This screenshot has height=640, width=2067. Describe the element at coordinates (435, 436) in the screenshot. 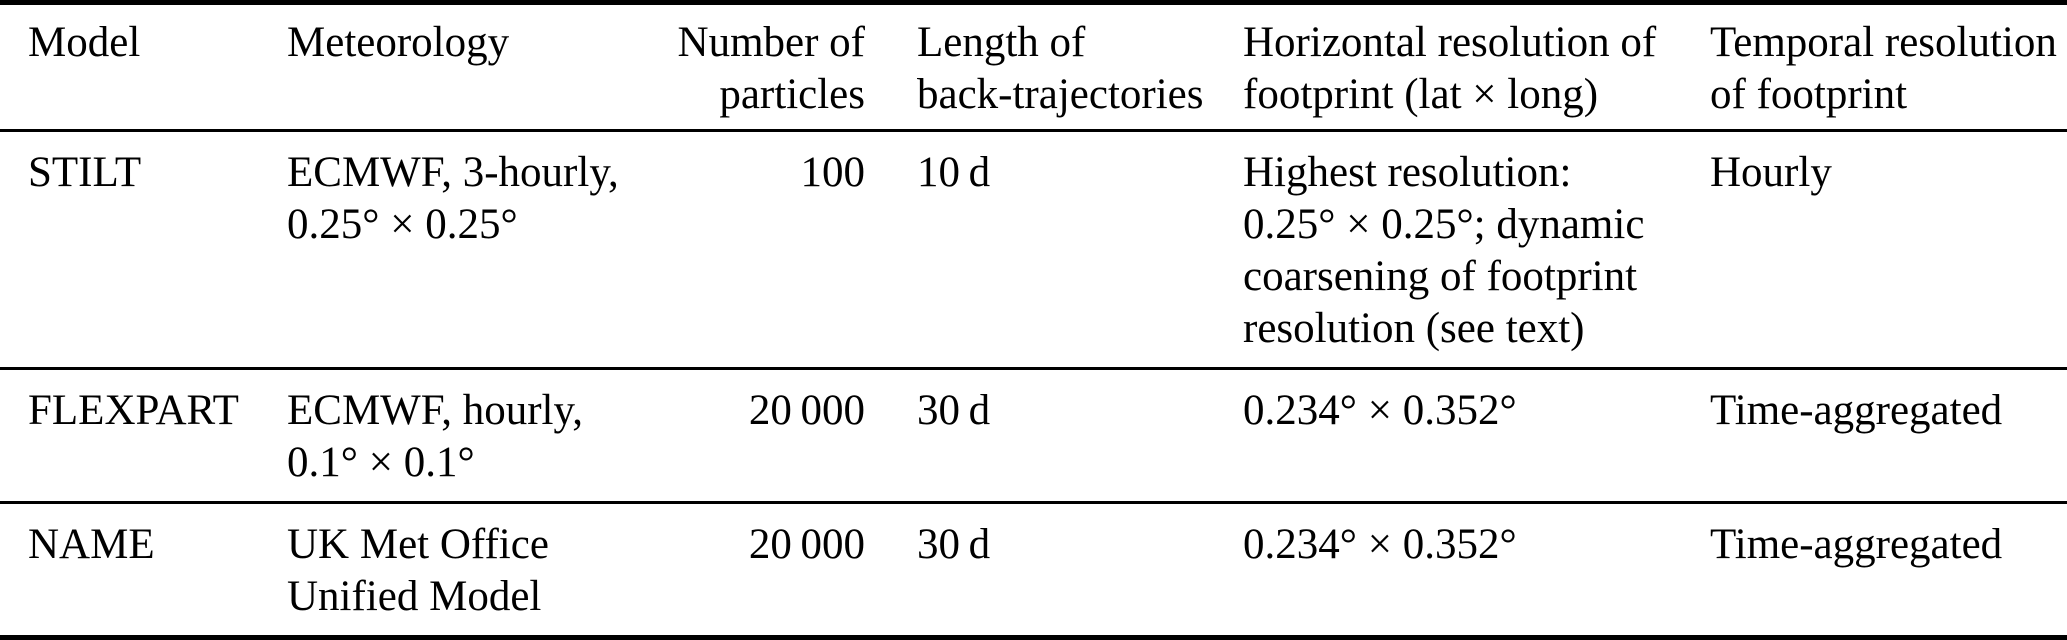

I see `cell-meteorology: ECMWF, hourly, 0.1° × 0.1°` at that location.